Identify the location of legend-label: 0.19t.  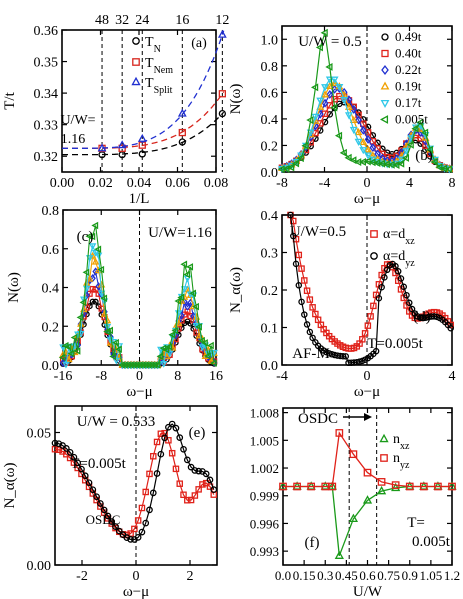
(408, 86).